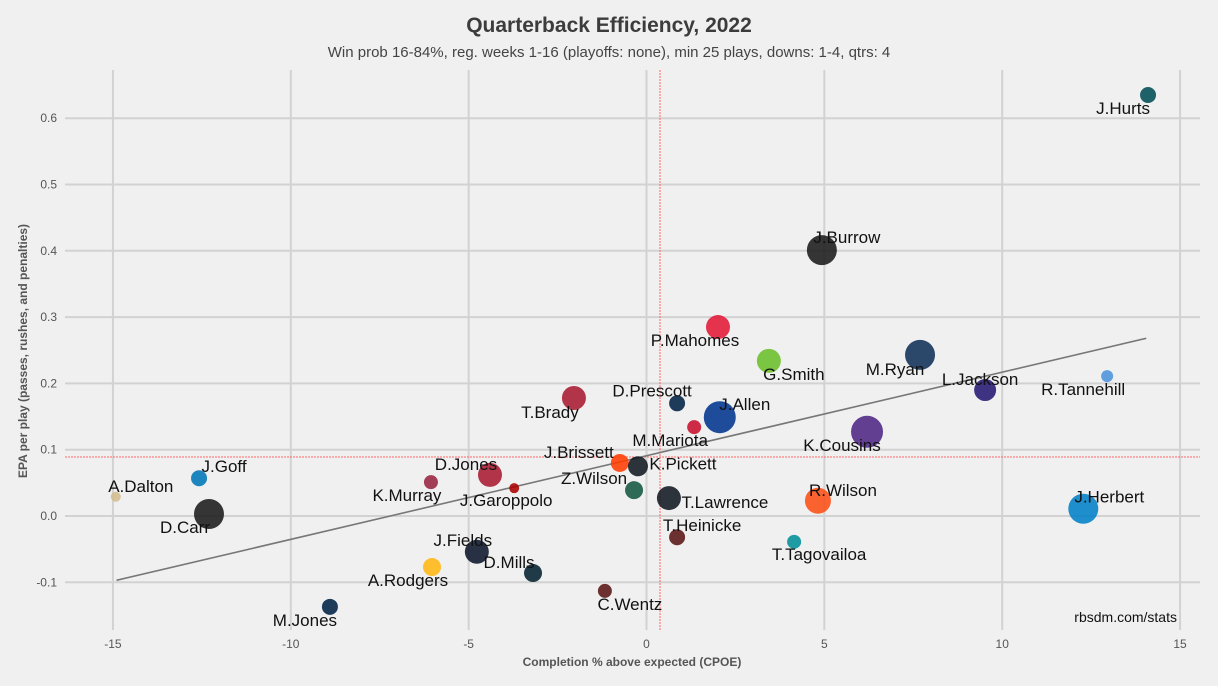 This screenshot has height=686, width=1218. What do you see at coordinates (824, 644) in the screenshot?
I see `x-tick-label: 5` at bounding box center [824, 644].